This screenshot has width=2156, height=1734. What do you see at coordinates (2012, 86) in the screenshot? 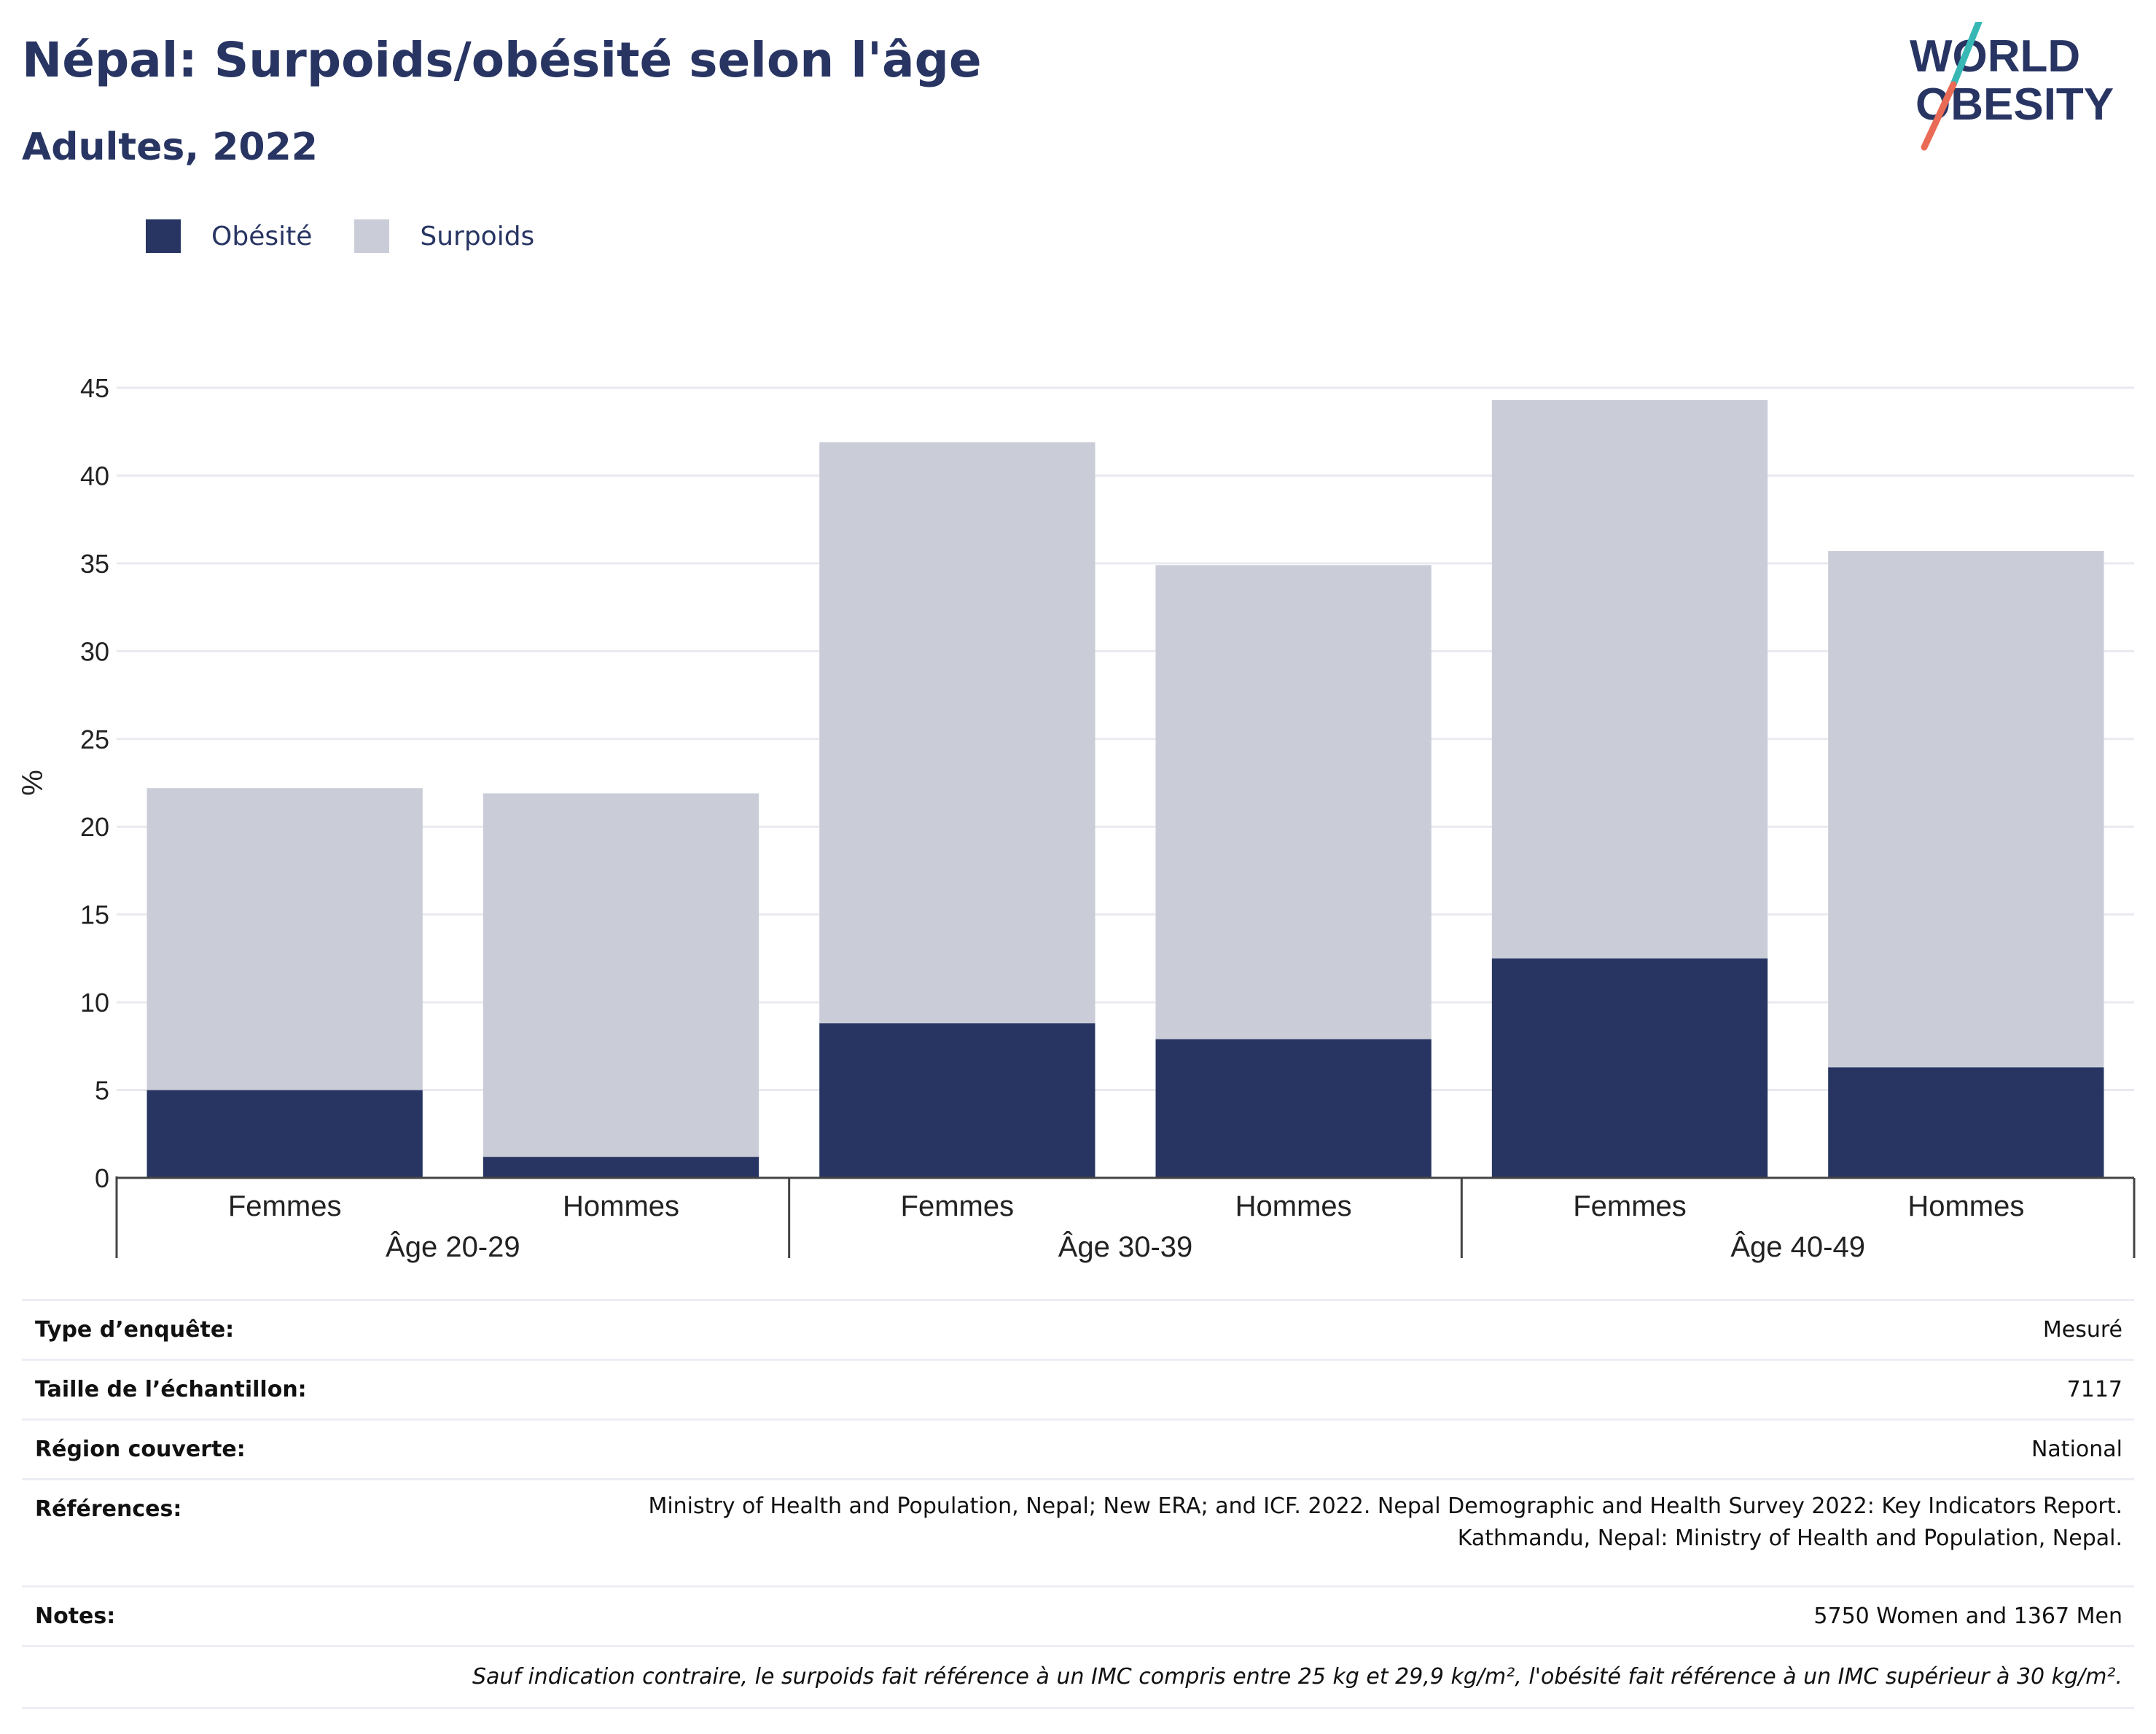
I see `world-obesity-logo: WORLD OBESITY` at bounding box center [2012, 86].